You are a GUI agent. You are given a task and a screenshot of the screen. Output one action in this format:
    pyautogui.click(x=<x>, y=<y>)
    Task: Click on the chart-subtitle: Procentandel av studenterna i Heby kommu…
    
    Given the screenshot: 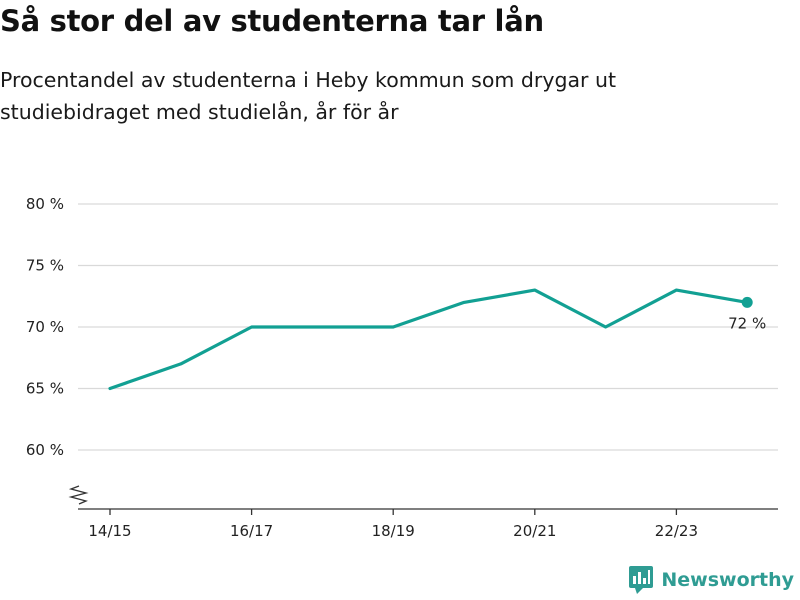 What is the action you would take?
    pyautogui.click(x=308, y=96)
    